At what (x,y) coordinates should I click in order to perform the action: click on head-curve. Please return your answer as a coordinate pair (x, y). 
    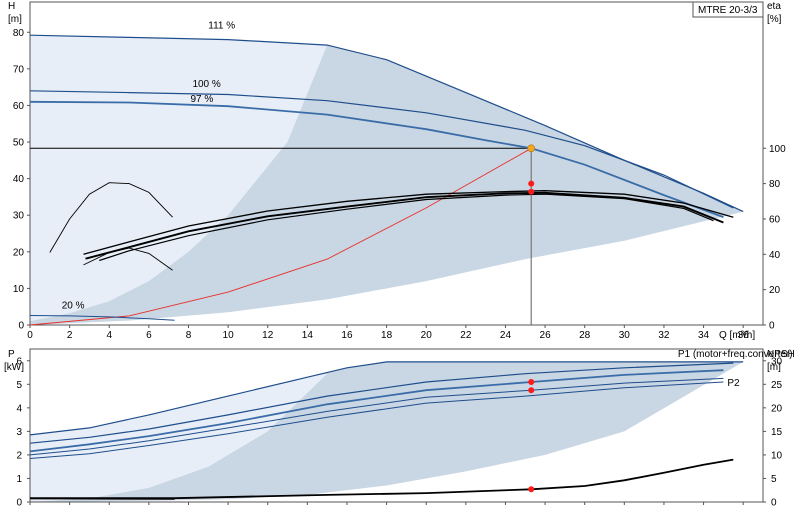
    Looking at the image, I should click on (102, 318).